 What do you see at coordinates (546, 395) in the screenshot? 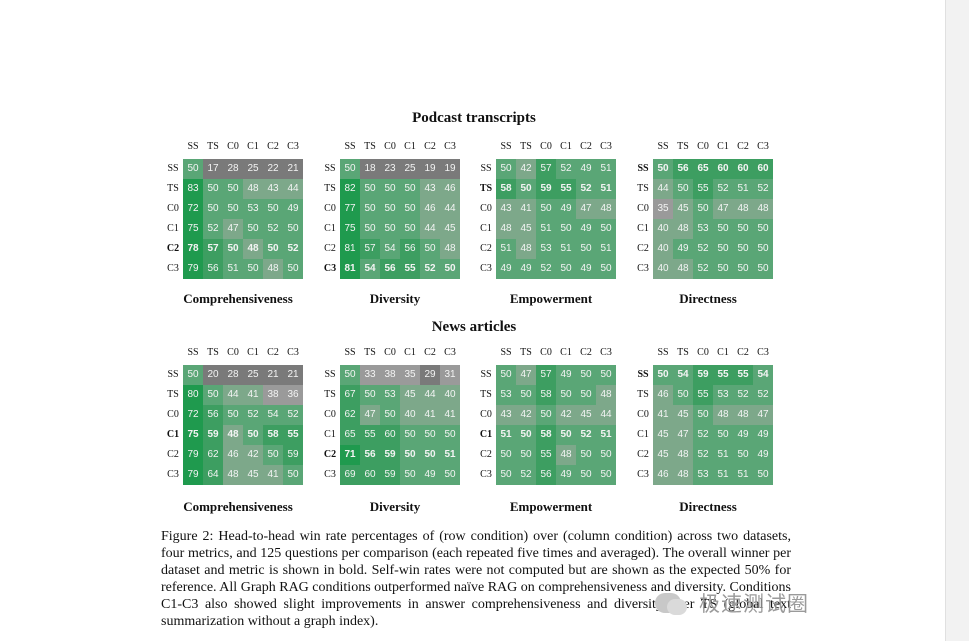
I see `heatmap-cell: 58` at bounding box center [546, 395].